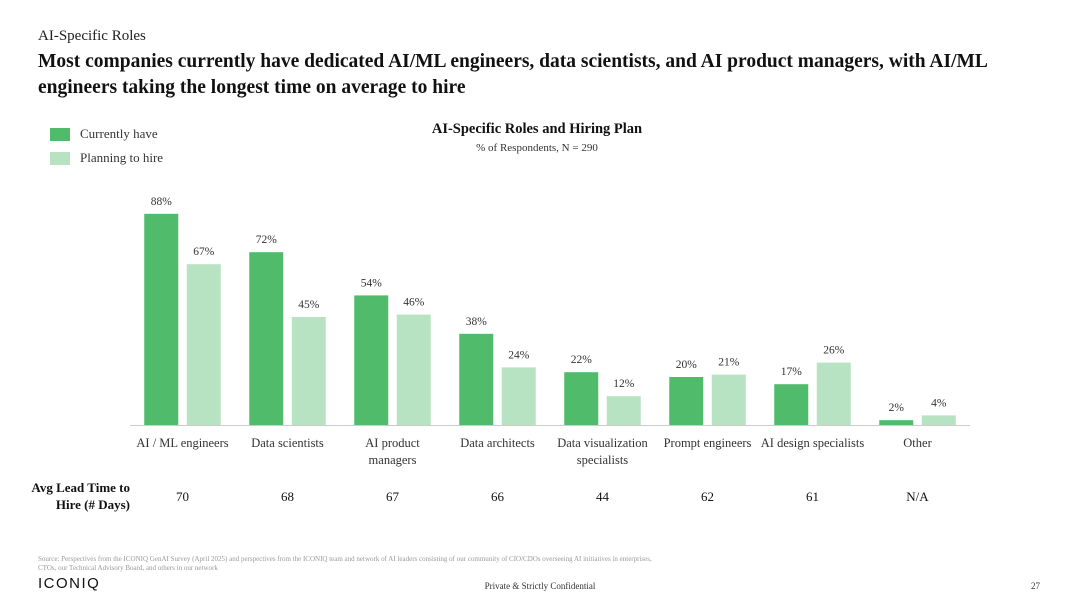 This screenshot has width=1080, height=607. I want to click on category-label: Data visualization, so click(602, 443).